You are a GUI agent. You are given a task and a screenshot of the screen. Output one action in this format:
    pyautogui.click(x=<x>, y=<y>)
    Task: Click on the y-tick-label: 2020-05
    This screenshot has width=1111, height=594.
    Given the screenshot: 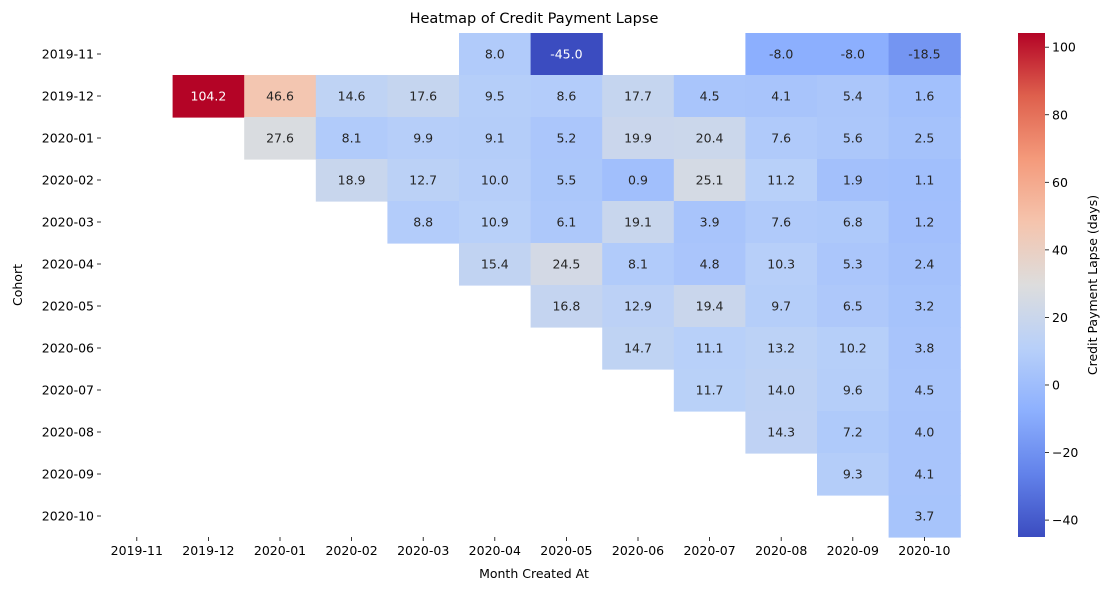 What is the action you would take?
    pyautogui.click(x=68, y=306)
    